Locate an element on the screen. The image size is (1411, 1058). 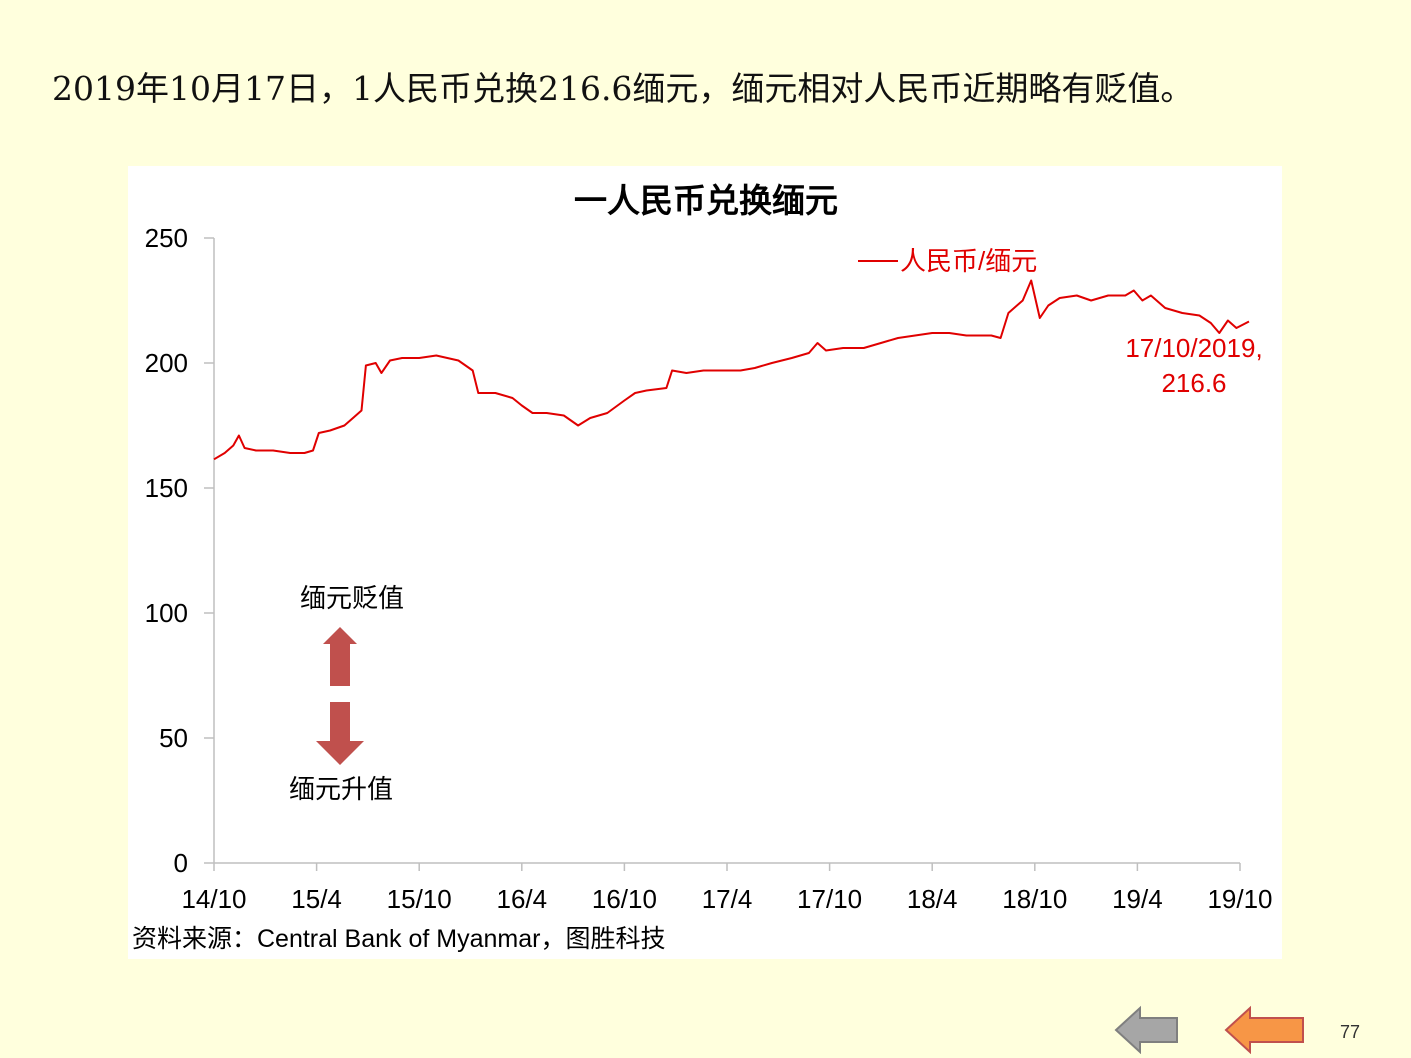
page-number: 77 is located at coordinates (1350, 1032).